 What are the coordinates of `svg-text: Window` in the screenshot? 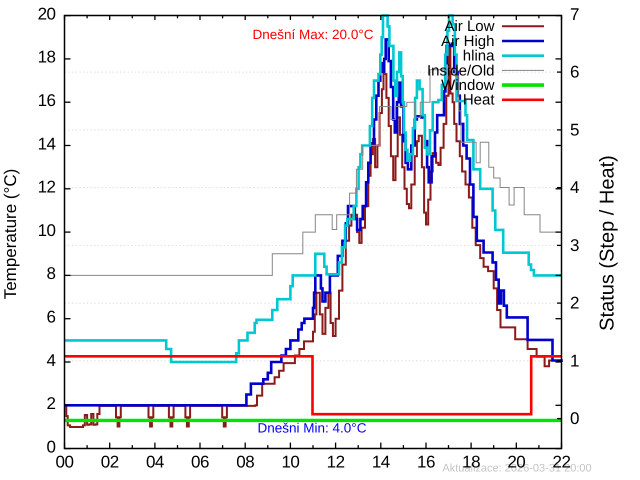 It's located at (468, 85).